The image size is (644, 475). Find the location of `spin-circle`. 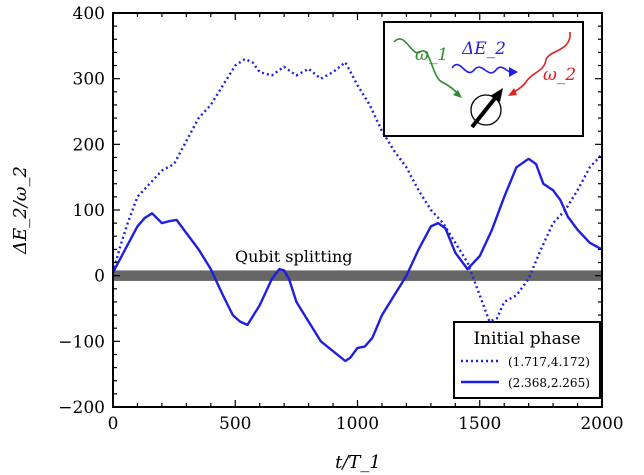

spin-circle is located at coordinates (486, 110).